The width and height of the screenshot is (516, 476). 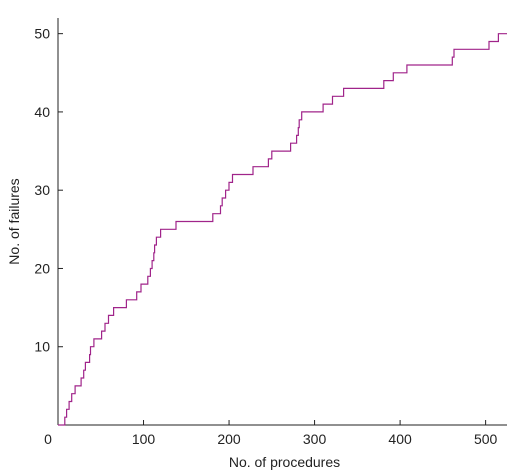 I want to click on y-tick-label: 20, so click(x=42, y=268).